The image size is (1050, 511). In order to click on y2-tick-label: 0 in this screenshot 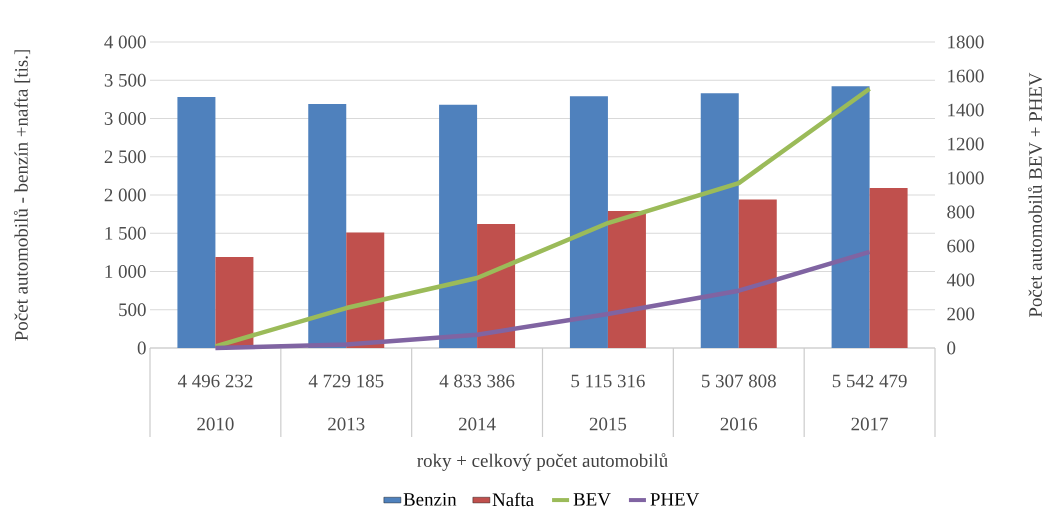, I will do `click(951, 348)`.